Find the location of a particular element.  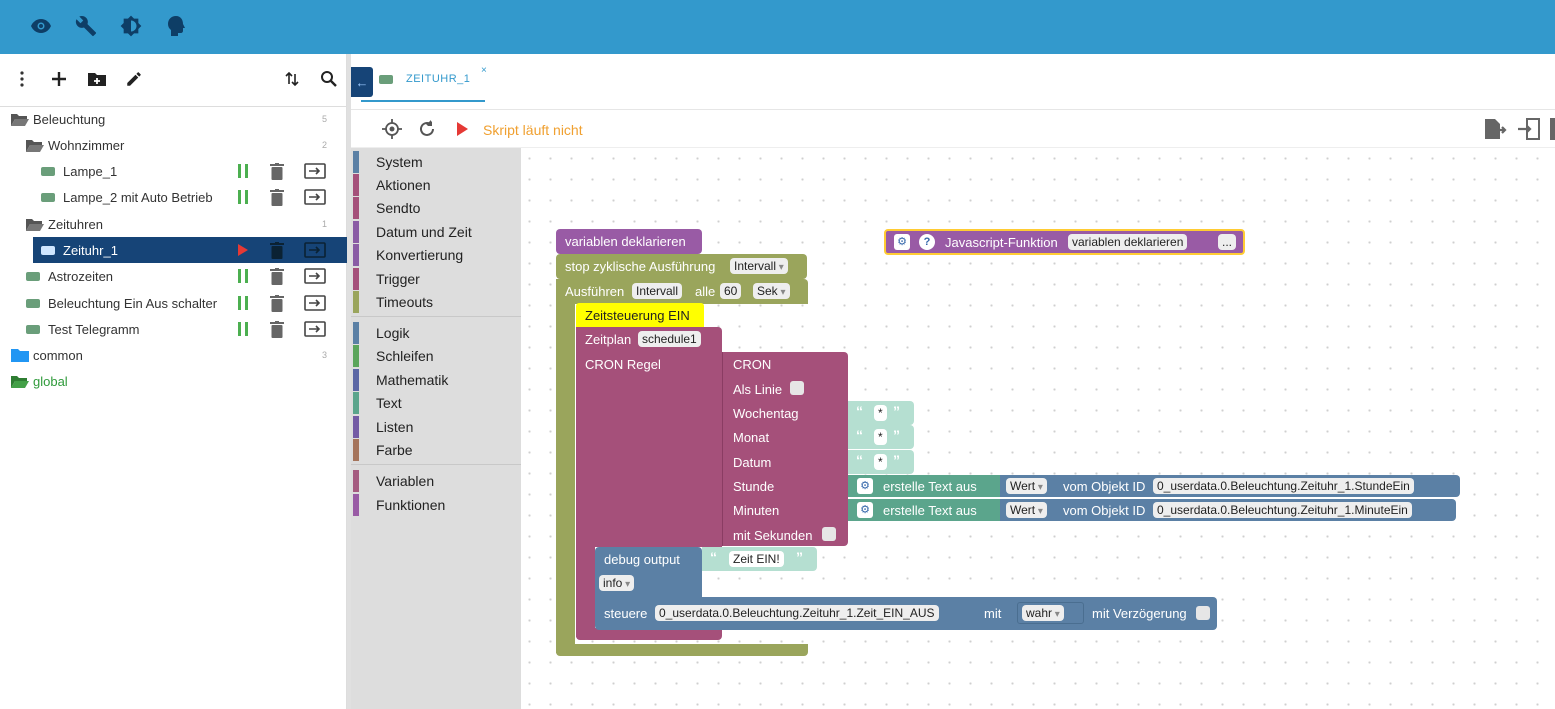

function-definition-block: variablen deklarieren is located at coordinates (629, 241).